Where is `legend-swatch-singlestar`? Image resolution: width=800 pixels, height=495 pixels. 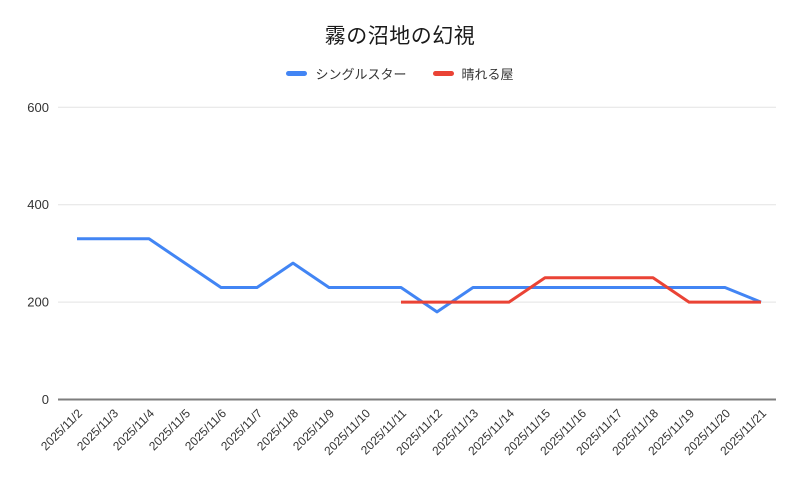
legend-swatch-singlestar is located at coordinates (297, 73).